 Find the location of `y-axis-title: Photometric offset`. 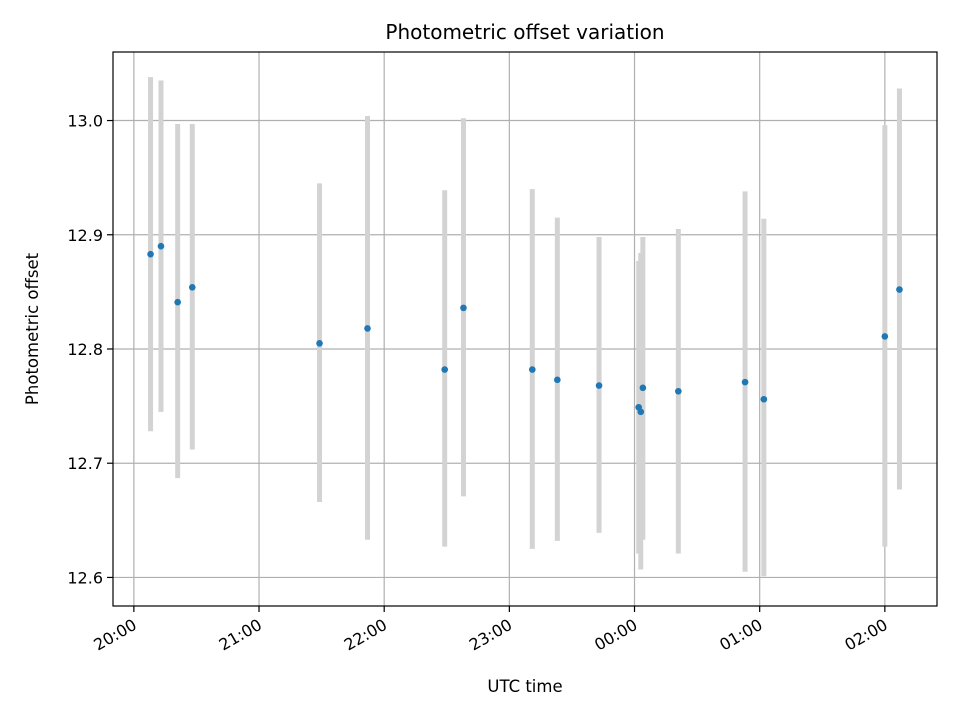

y-axis-title: Photometric offset is located at coordinates (32, 328).